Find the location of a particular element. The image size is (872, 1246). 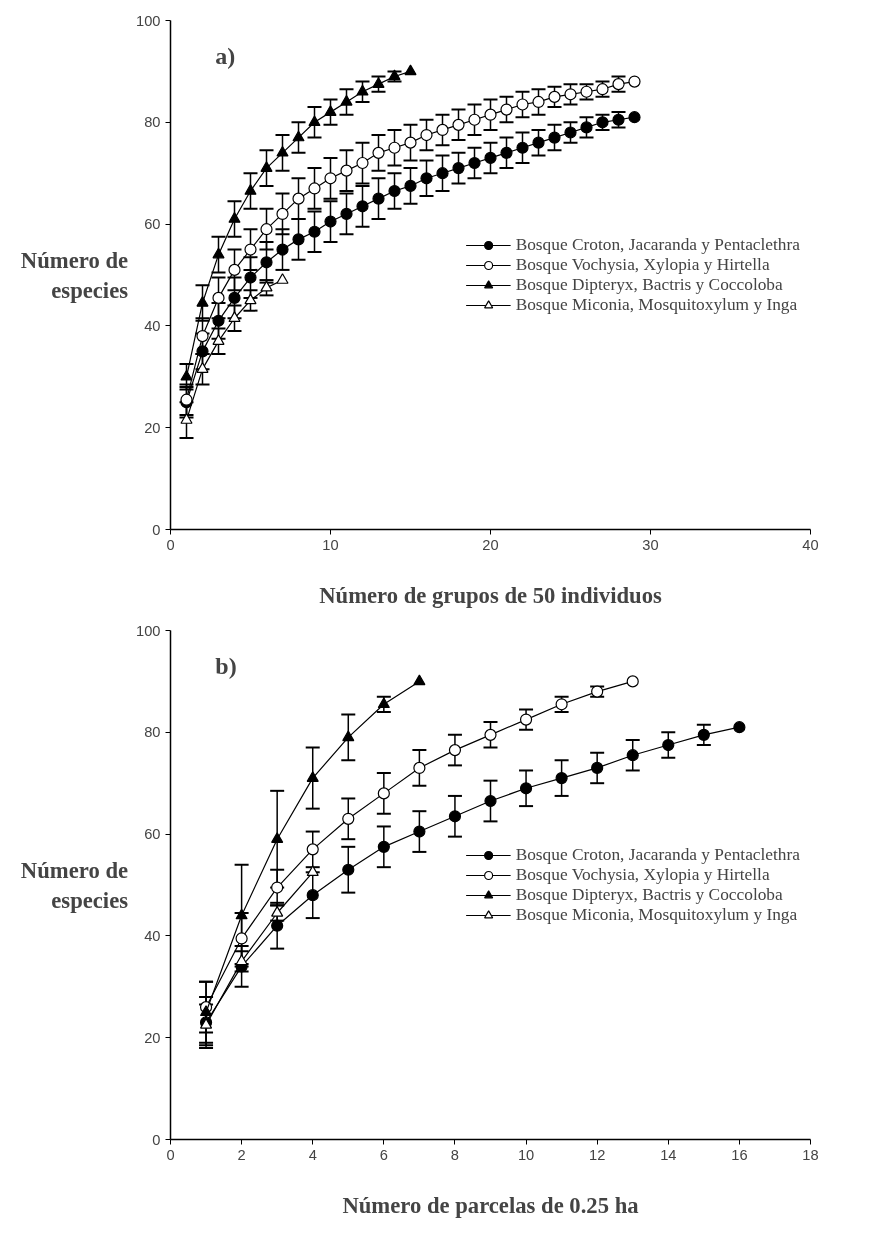

x-tick-label: 18 is located at coordinates (810, 1154).